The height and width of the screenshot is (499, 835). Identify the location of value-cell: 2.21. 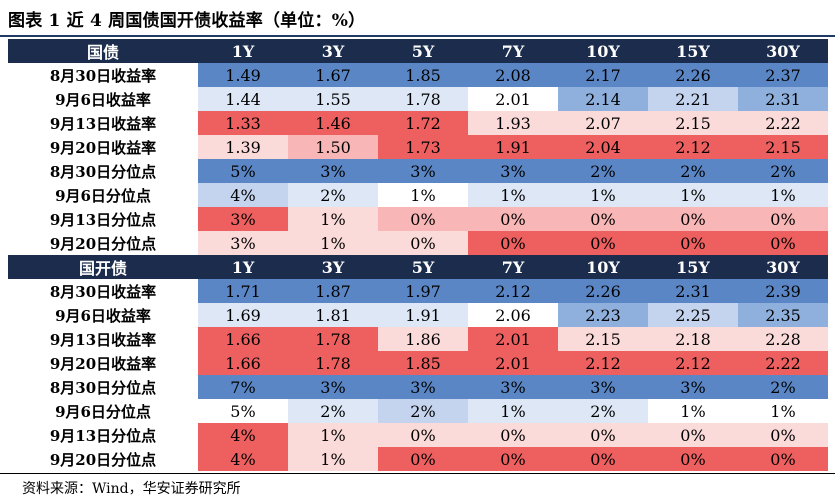
(693, 99).